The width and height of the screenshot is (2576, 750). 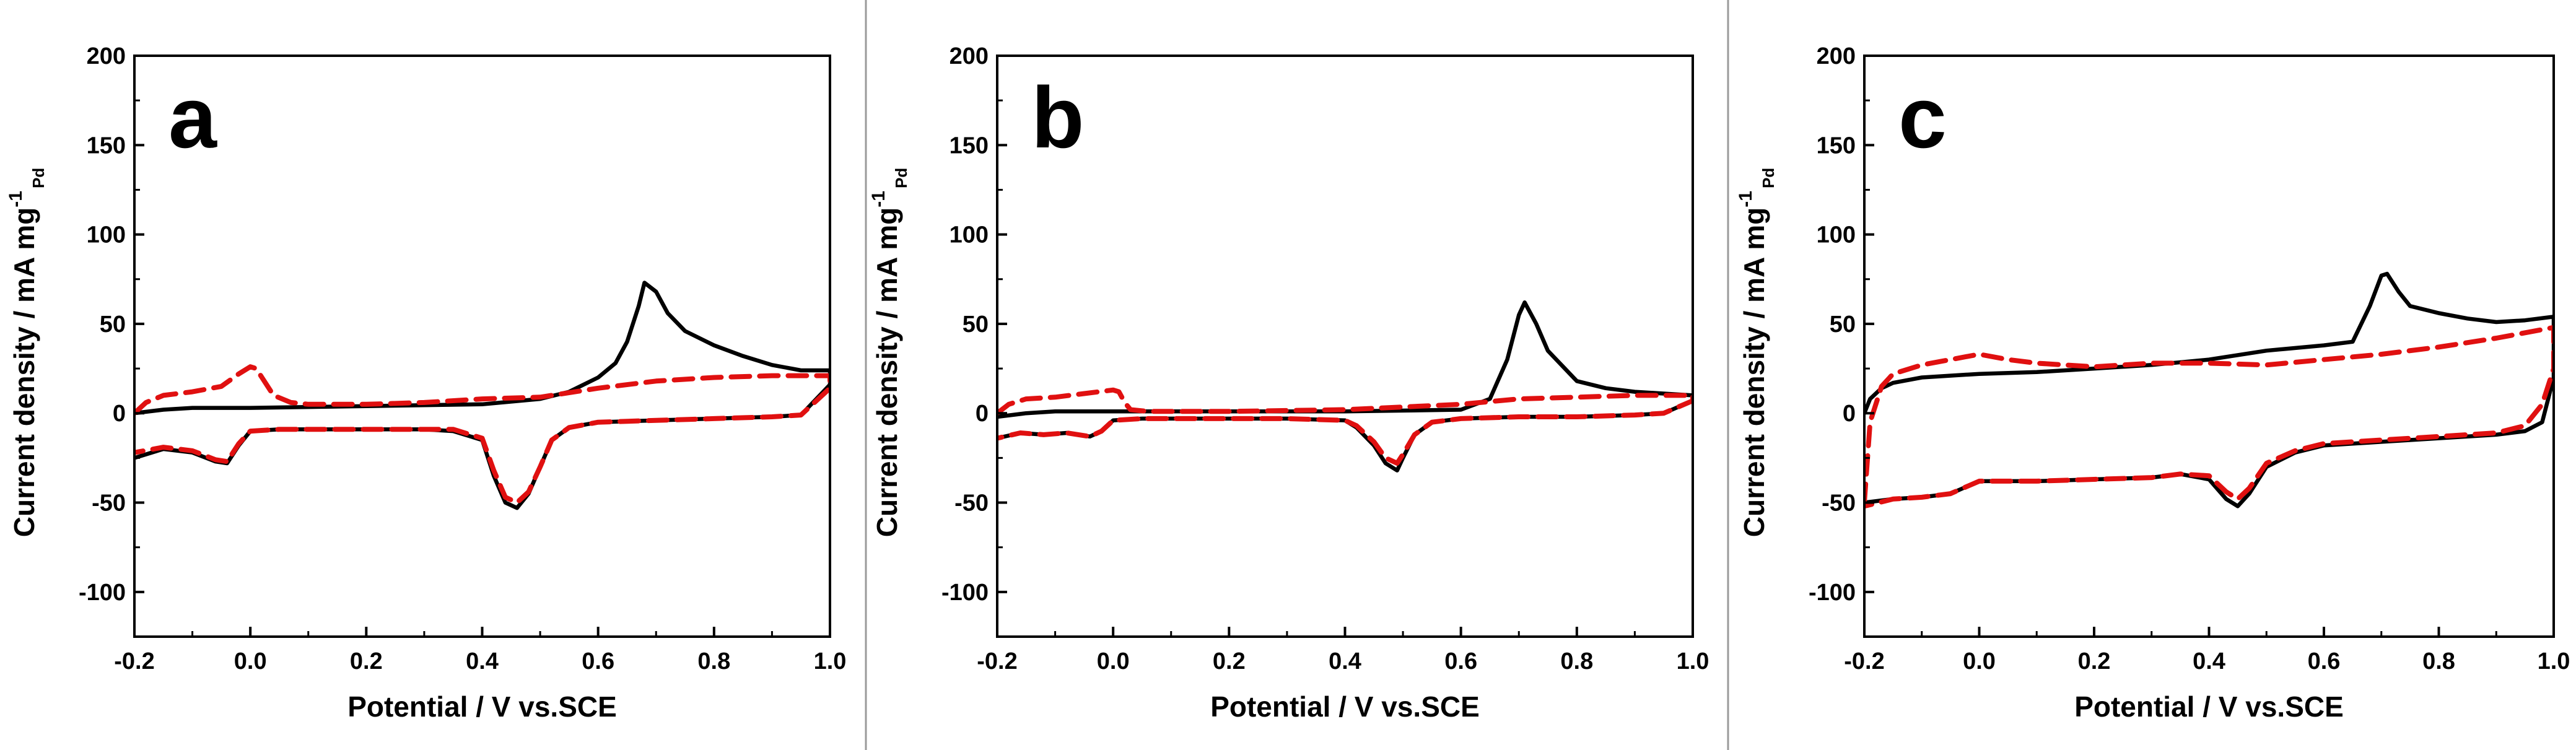 I want to click on panel-letter: c, so click(x=1922, y=117).